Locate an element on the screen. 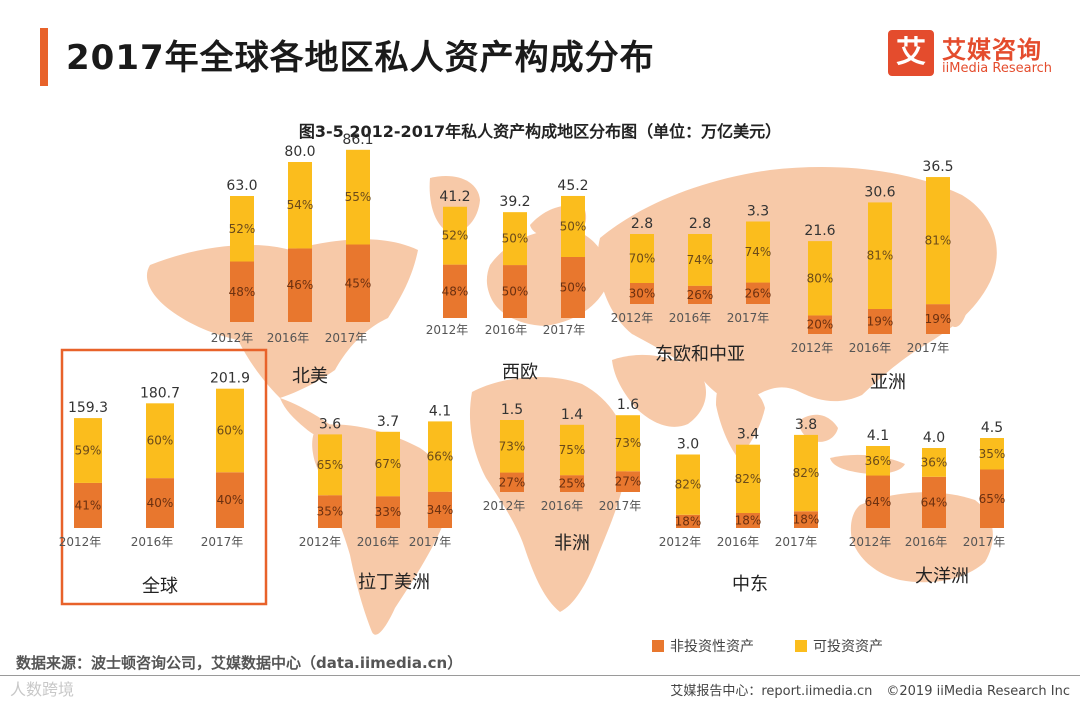 The height and width of the screenshot is (702, 1080). non-investable-pct-label: 27% is located at coordinates (512, 482).